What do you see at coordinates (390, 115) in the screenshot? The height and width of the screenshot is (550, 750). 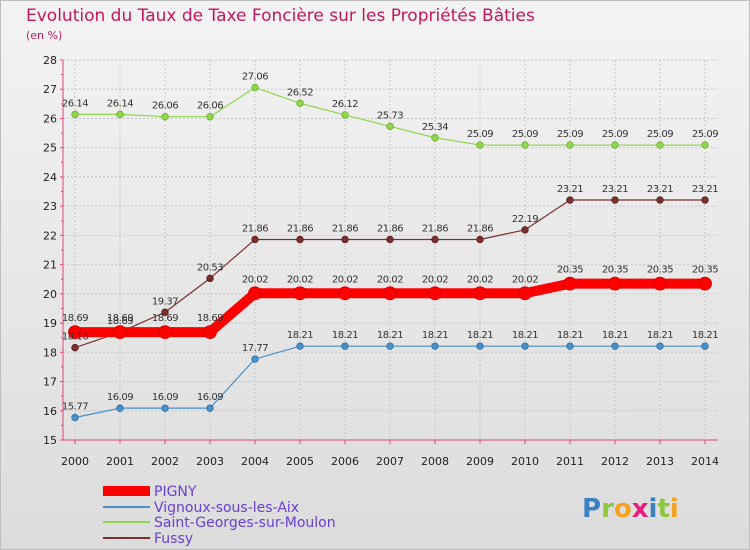 I see `data-label: 25.73` at bounding box center [390, 115].